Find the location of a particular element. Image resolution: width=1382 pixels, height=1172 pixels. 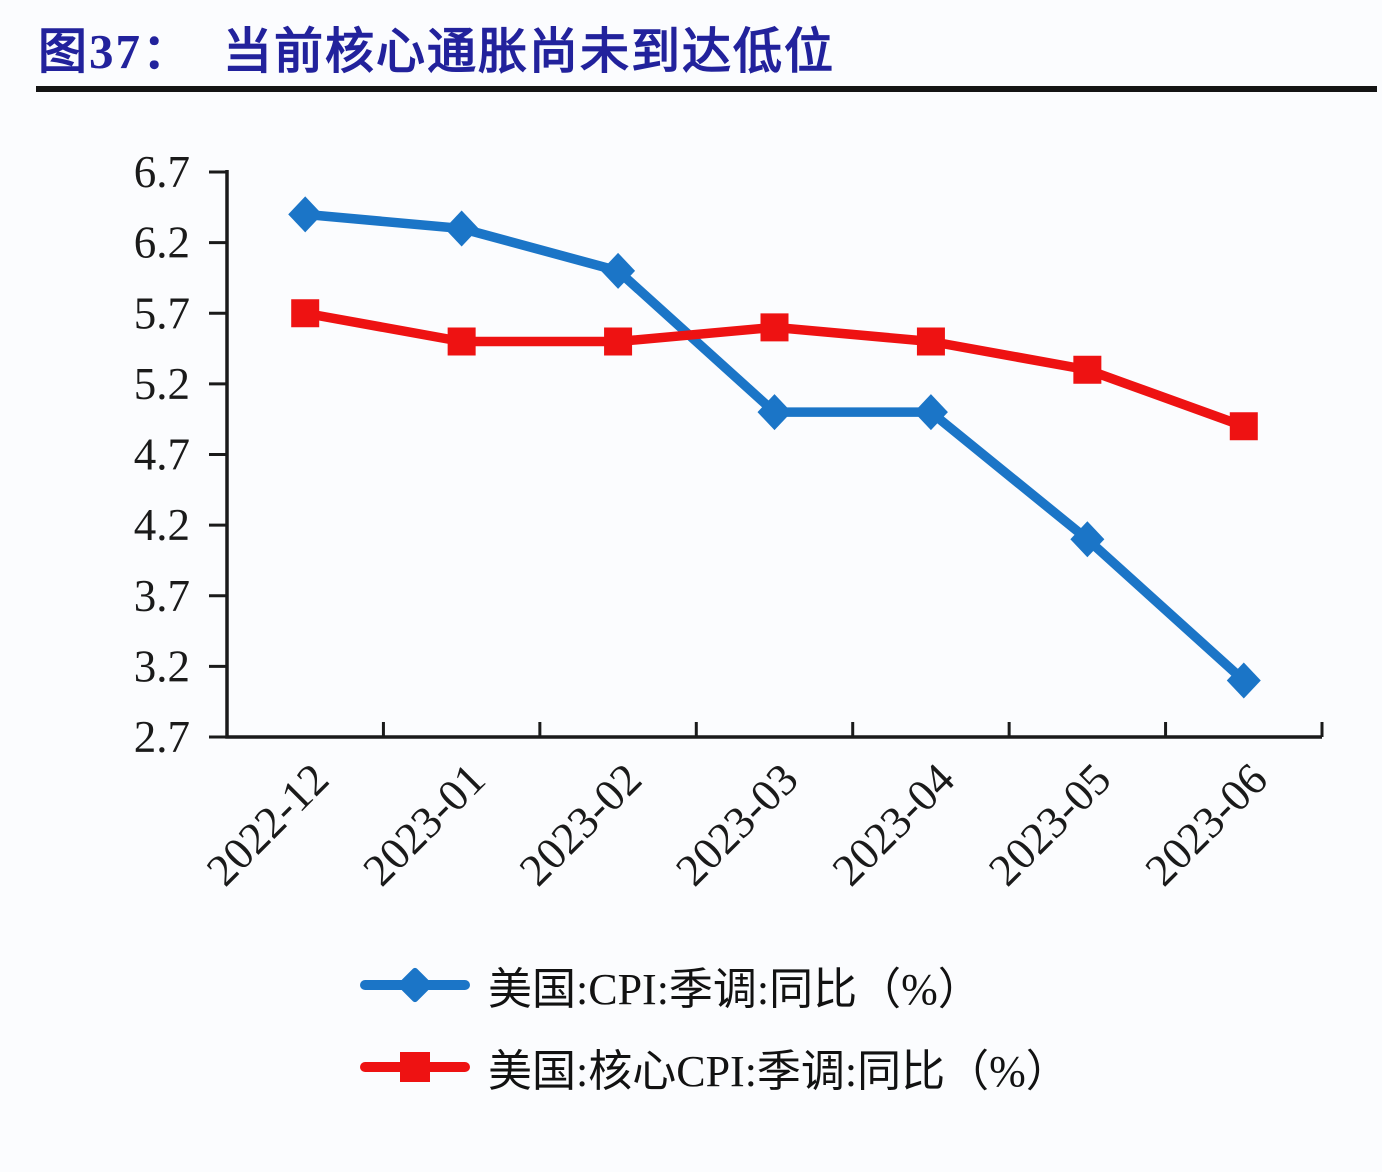

x-tick-label: 2023-02 is located at coordinates (580, 824).